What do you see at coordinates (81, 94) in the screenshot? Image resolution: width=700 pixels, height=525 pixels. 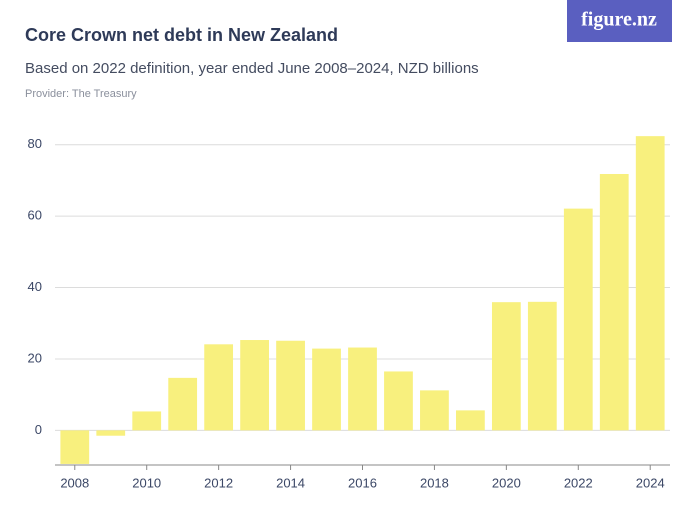 I see `provider: Provider: The Treasury` at bounding box center [81, 94].